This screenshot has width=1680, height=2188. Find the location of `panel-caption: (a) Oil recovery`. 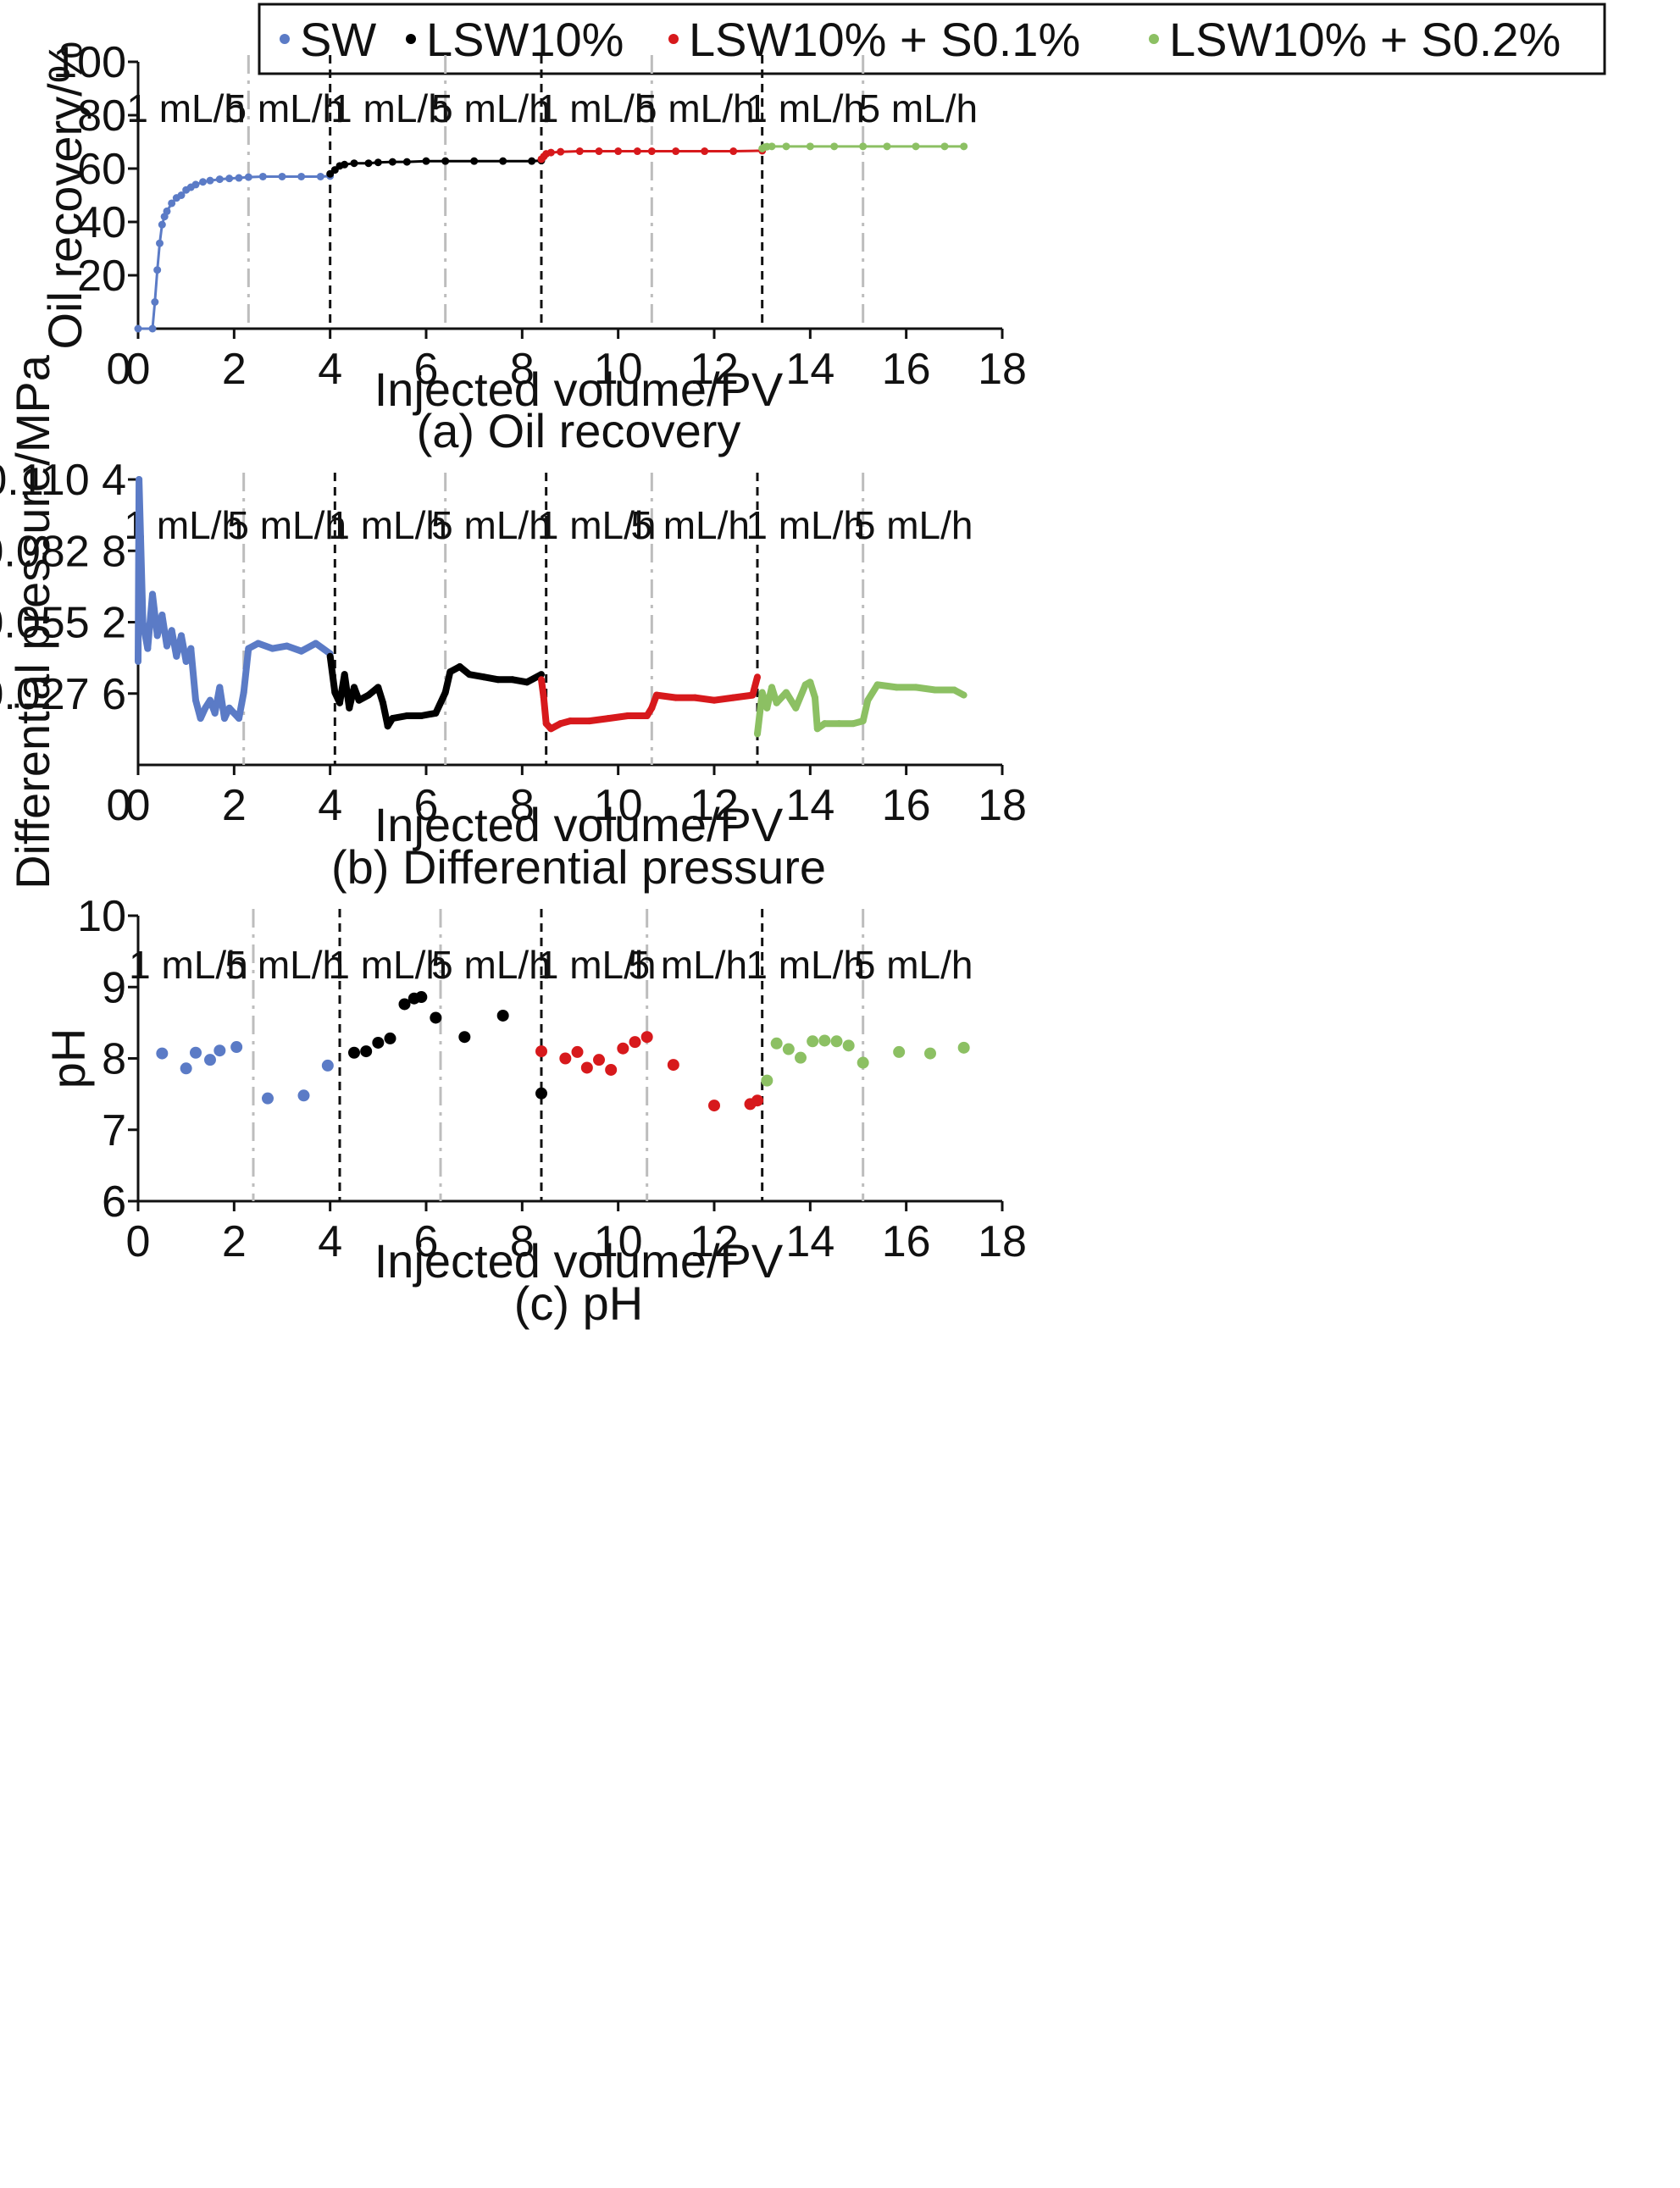

panel-caption: (a) Oil recovery is located at coordinates (579, 430).